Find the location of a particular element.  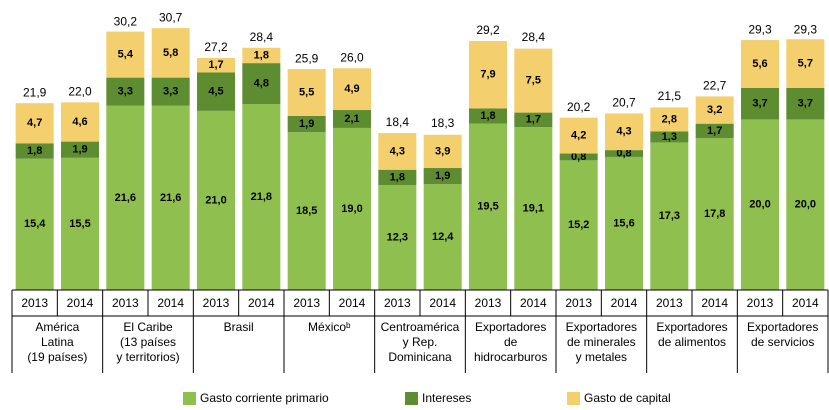

value-label: 15,6 is located at coordinates (623, 223).